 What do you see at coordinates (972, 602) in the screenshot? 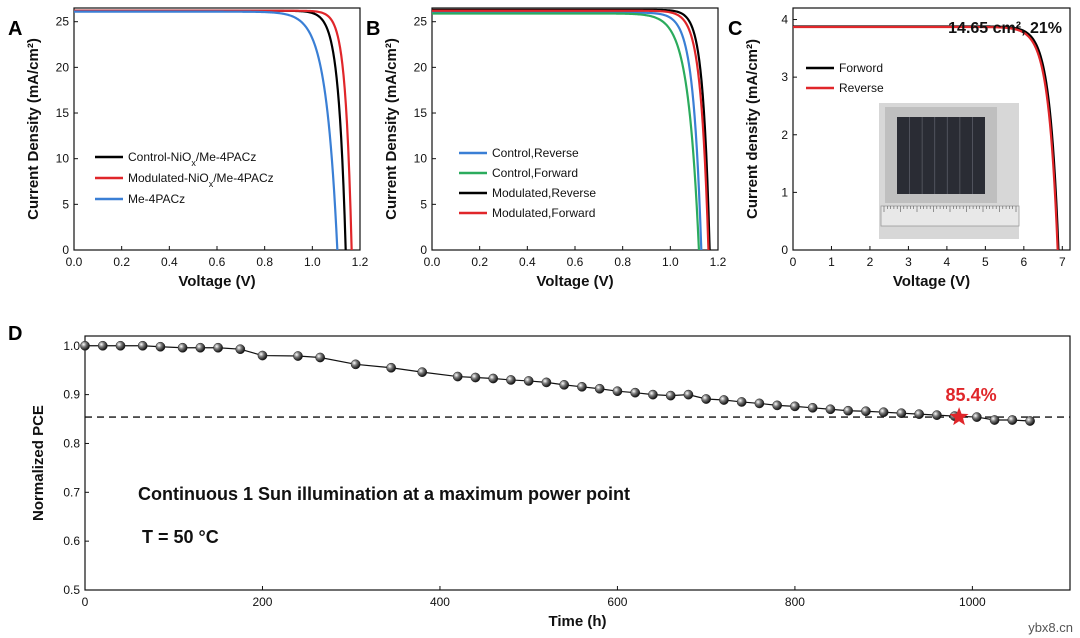
I see `x-tick-label: 1000` at bounding box center [972, 602].